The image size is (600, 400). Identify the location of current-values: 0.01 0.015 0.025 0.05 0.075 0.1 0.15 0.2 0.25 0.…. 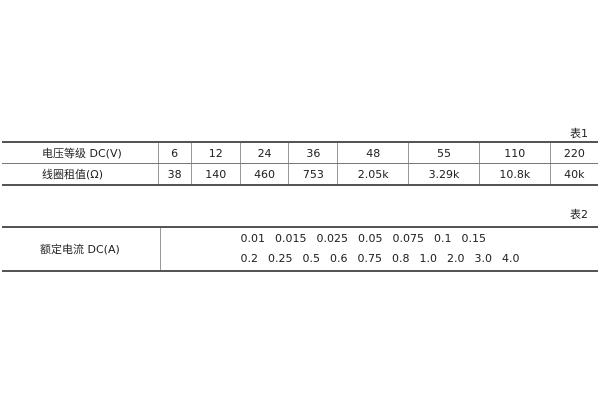
(379, 249).